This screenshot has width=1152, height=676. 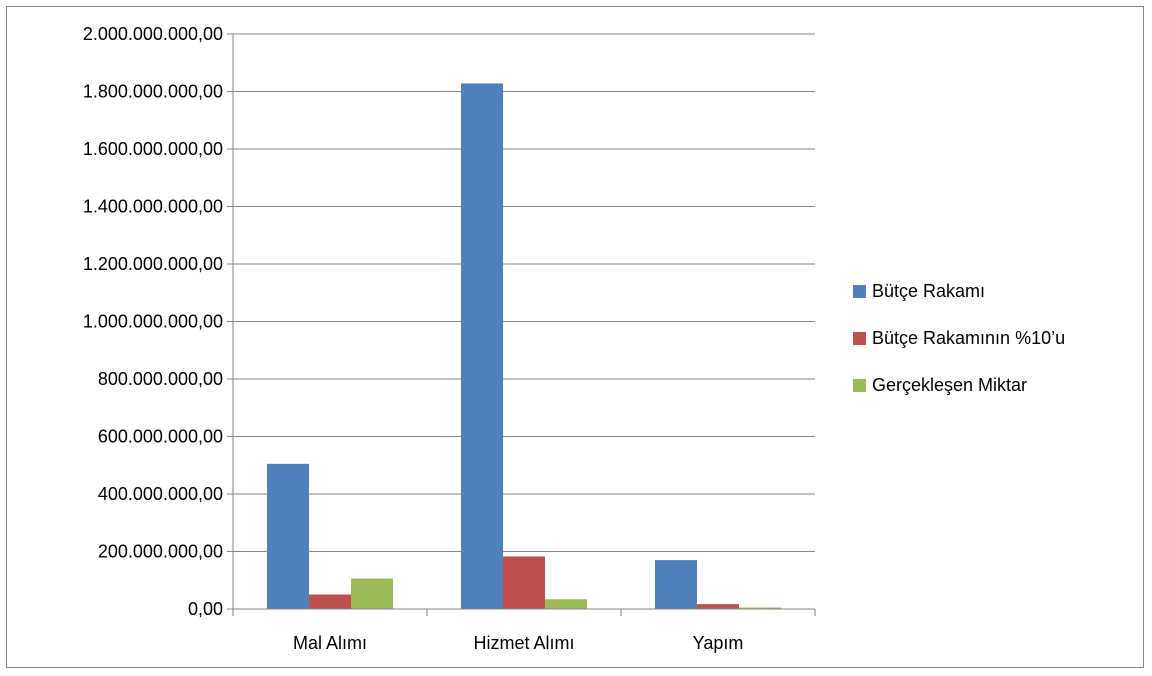 What do you see at coordinates (153, 207) in the screenshot?
I see `y-tick-label: 1.400.000.000,00` at bounding box center [153, 207].